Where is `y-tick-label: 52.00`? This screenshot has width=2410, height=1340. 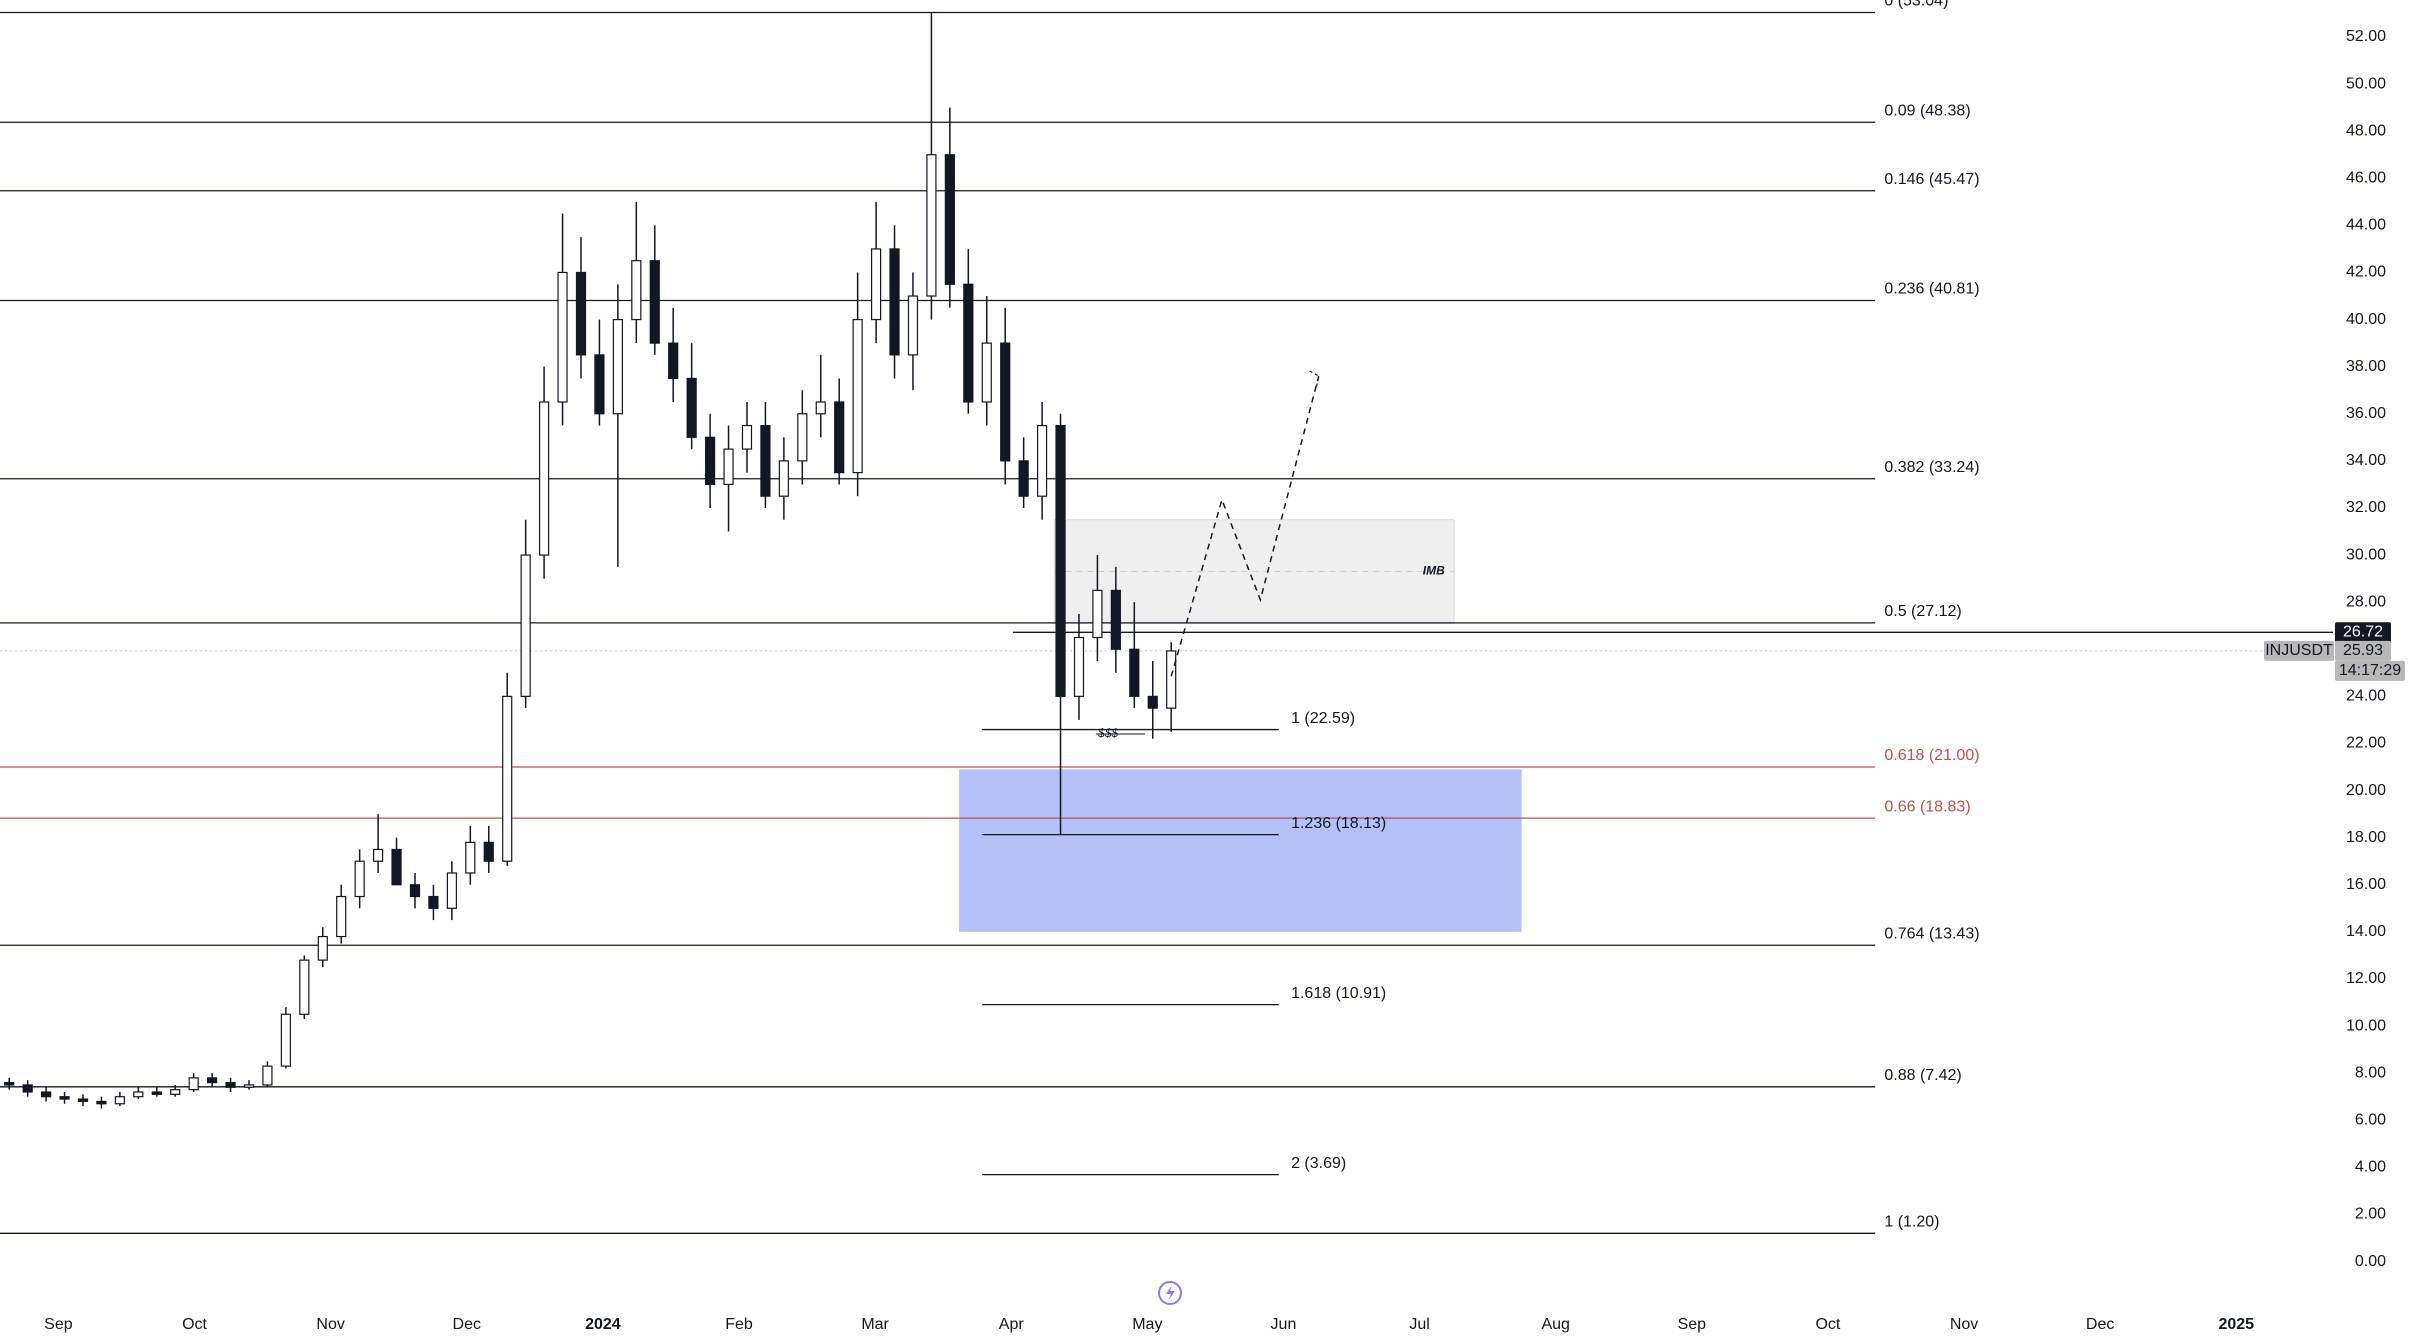 y-tick-label: 52.00 is located at coordinates (2366, 36).